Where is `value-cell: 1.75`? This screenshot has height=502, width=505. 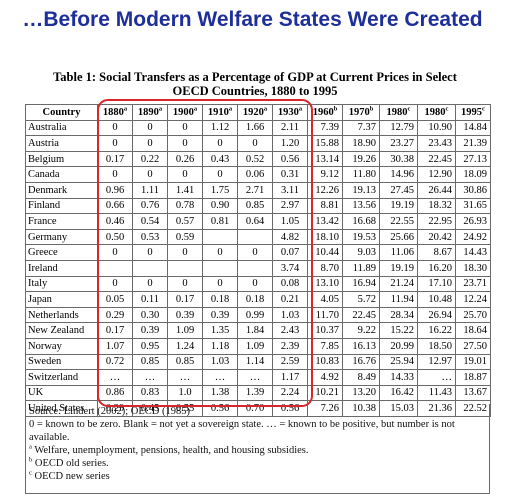 value-cell: 1.75 is located at coordinates (220, 190).